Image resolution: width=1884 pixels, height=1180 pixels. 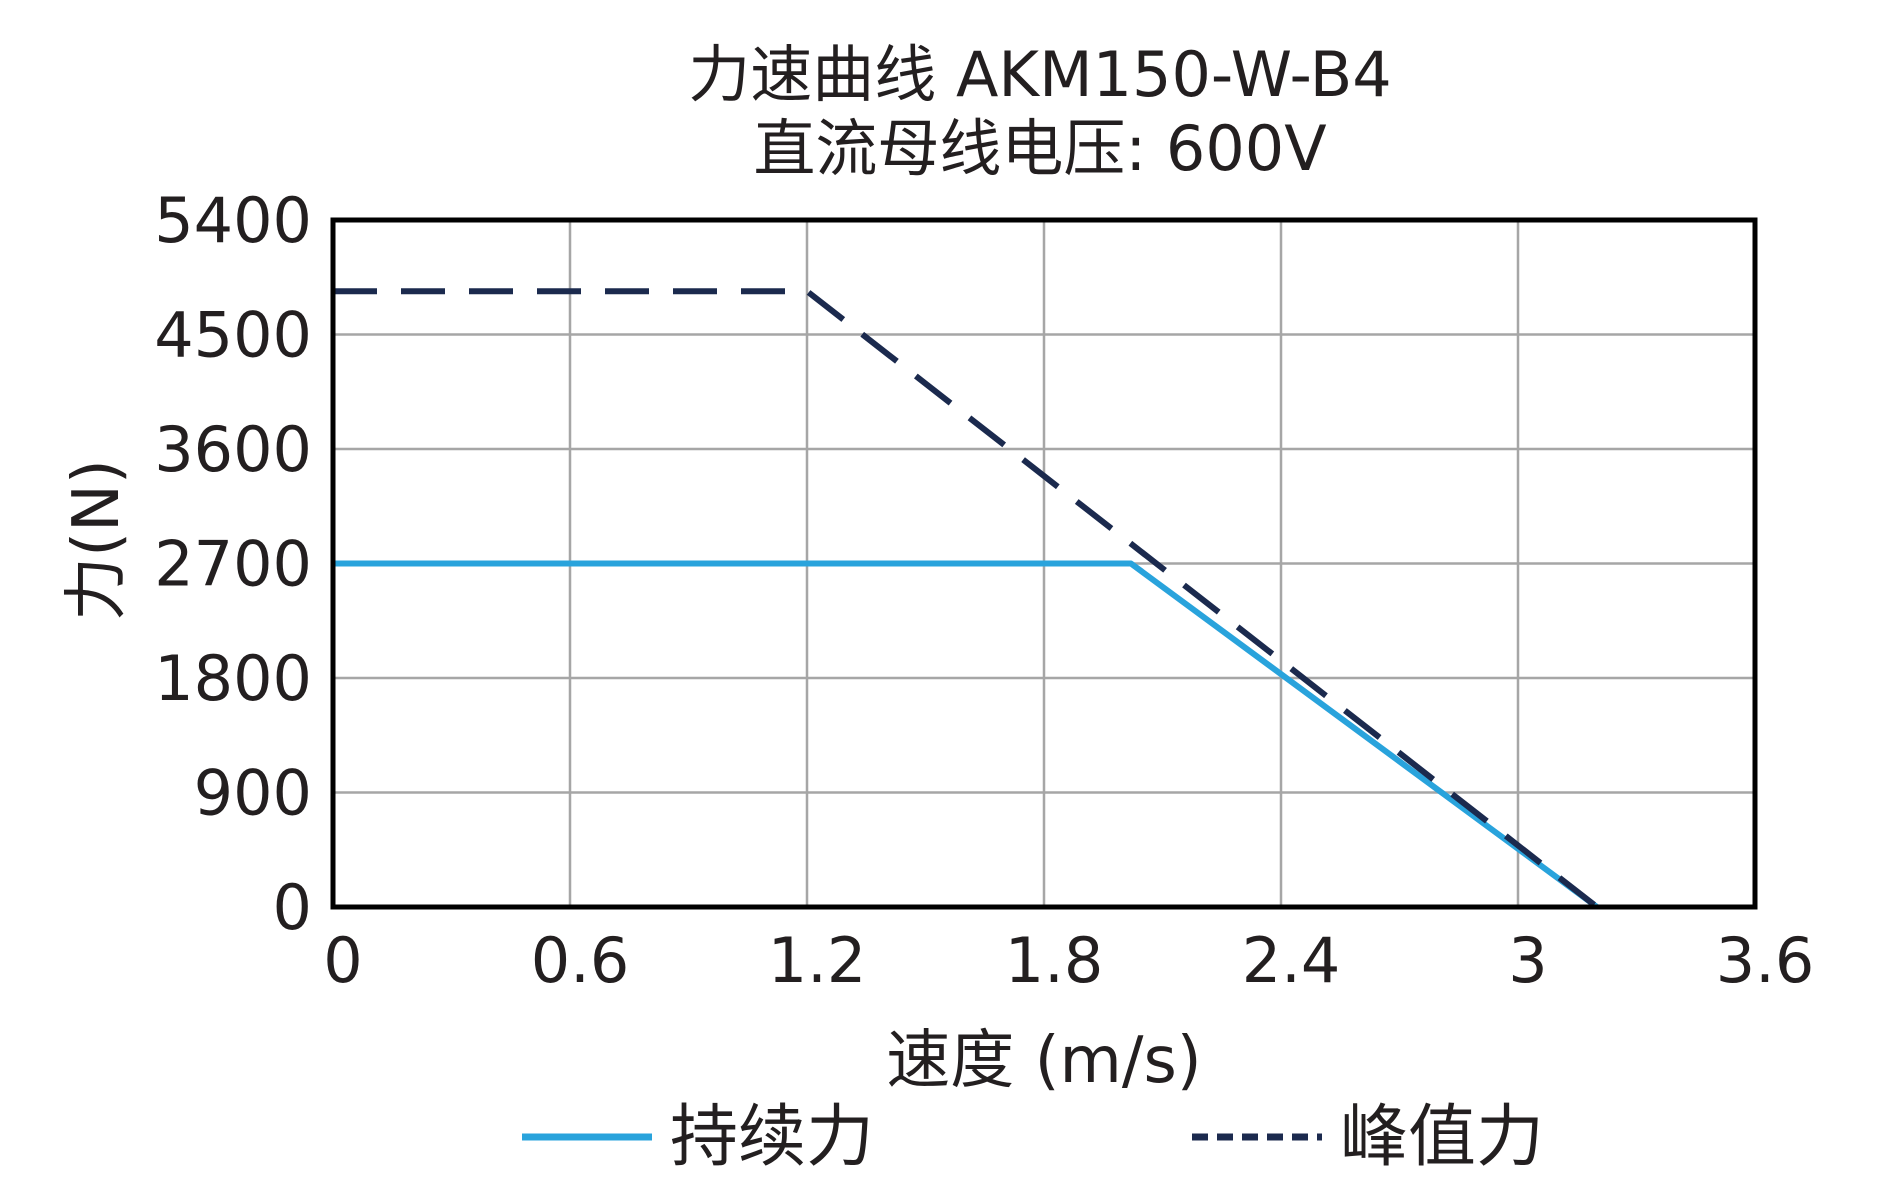 What do you see at coordinates (1033, 1137) in the screenshot?
I see `legend: 持续力 峰值力` at bounding box center [1033, 1137].